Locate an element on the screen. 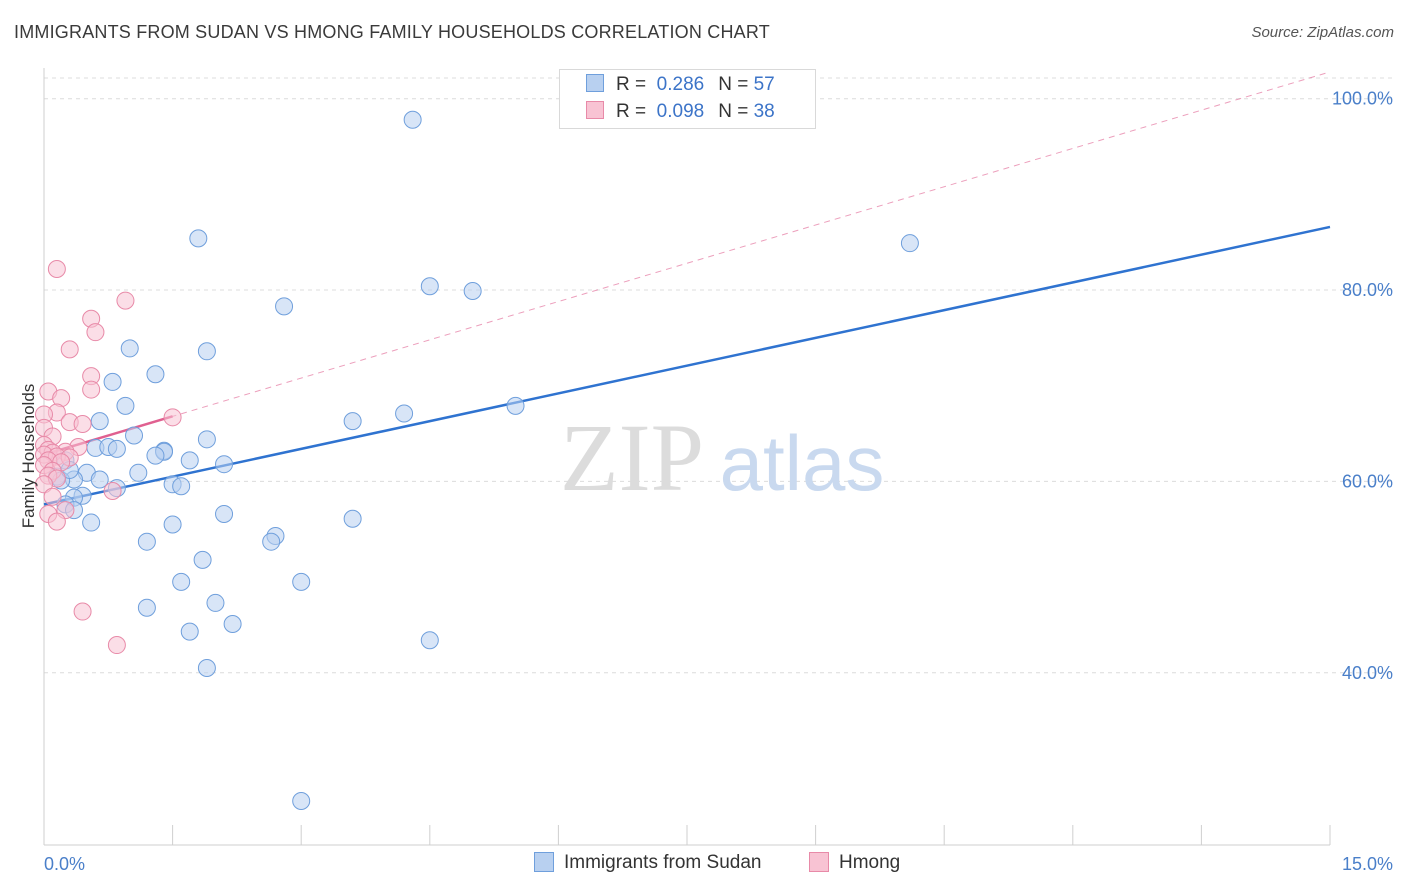 This screenshot has height=892, width=1406. legend-r-value: 0.098 is located at coordinates (680, 111).